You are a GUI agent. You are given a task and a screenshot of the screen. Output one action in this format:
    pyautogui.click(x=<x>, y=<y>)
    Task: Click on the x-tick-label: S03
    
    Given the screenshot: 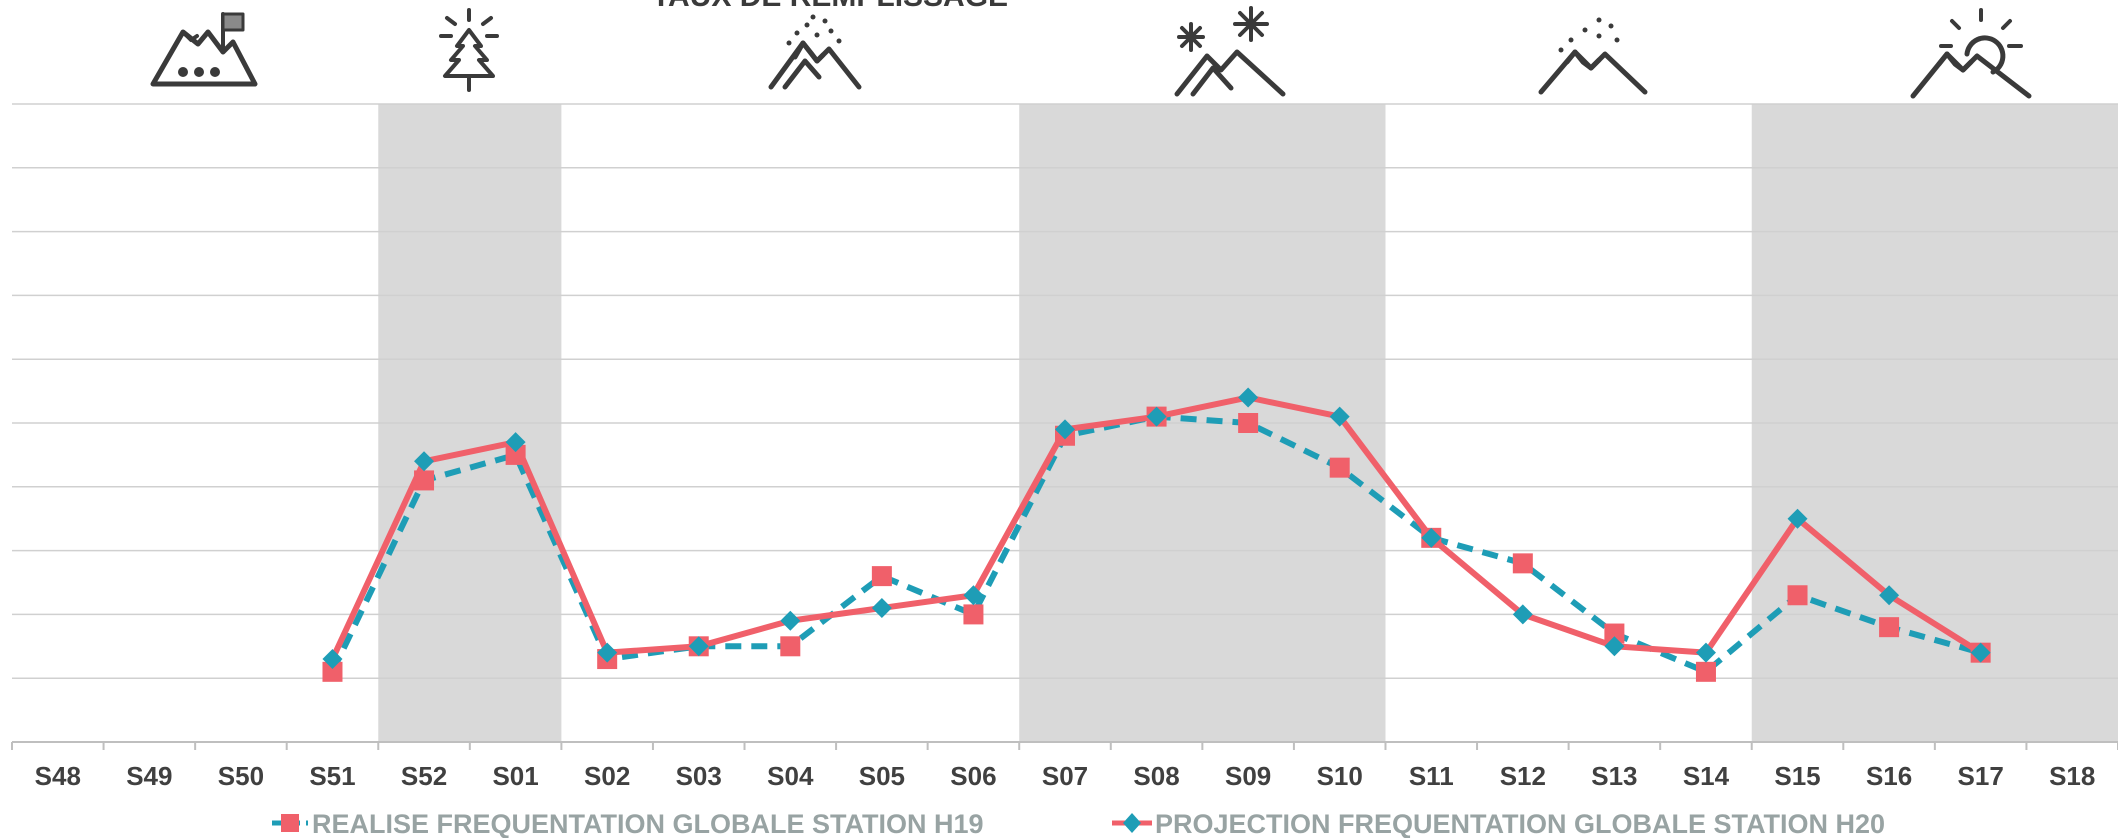 What is the action you would take?
    pyautogui.click(x=699, y=776)
    